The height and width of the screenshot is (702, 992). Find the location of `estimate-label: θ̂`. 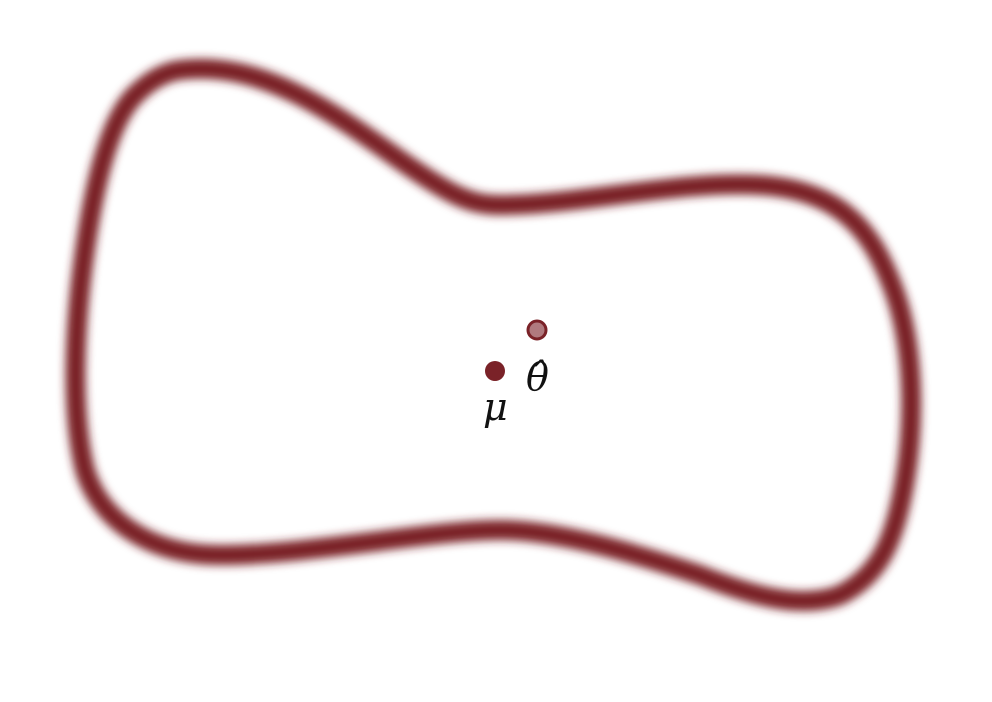

estimate-label: θ̂ is located at coordinates (537, 377).